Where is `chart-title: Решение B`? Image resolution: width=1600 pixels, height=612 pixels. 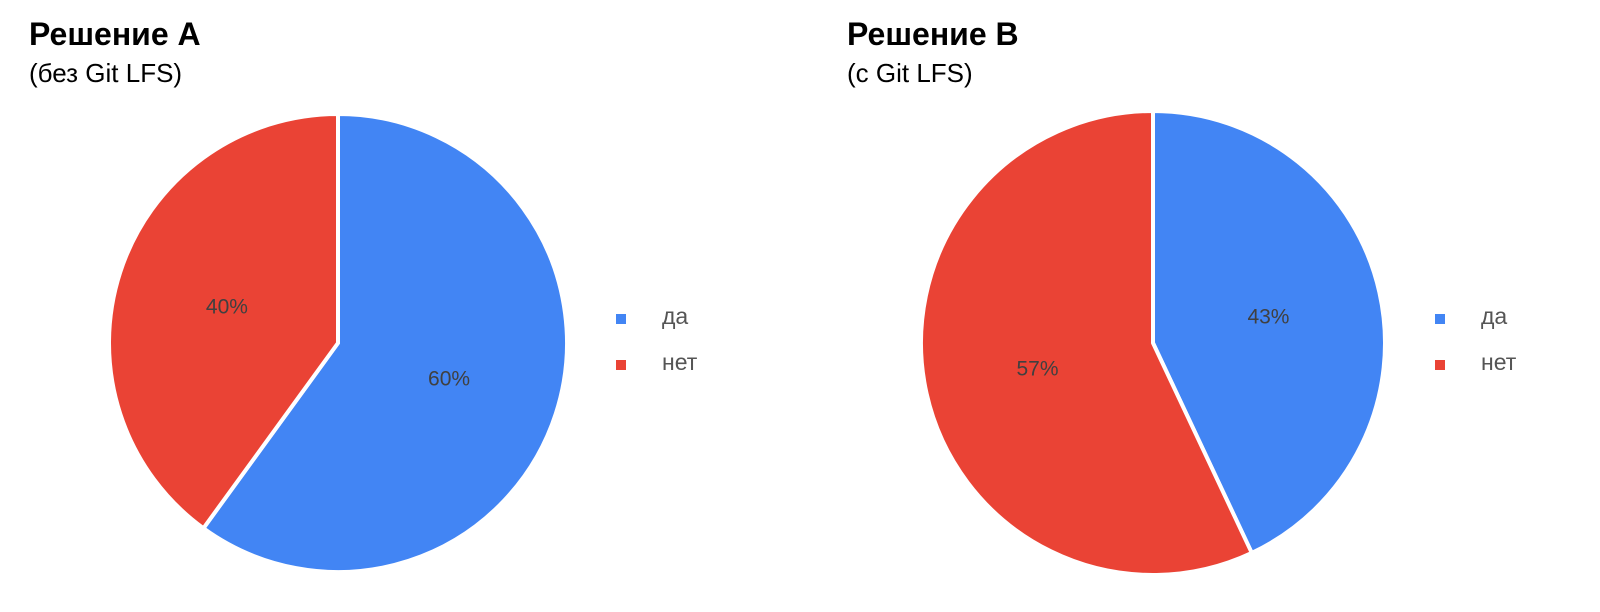 chart-title: Решение B is located at coordinates (933, 34).